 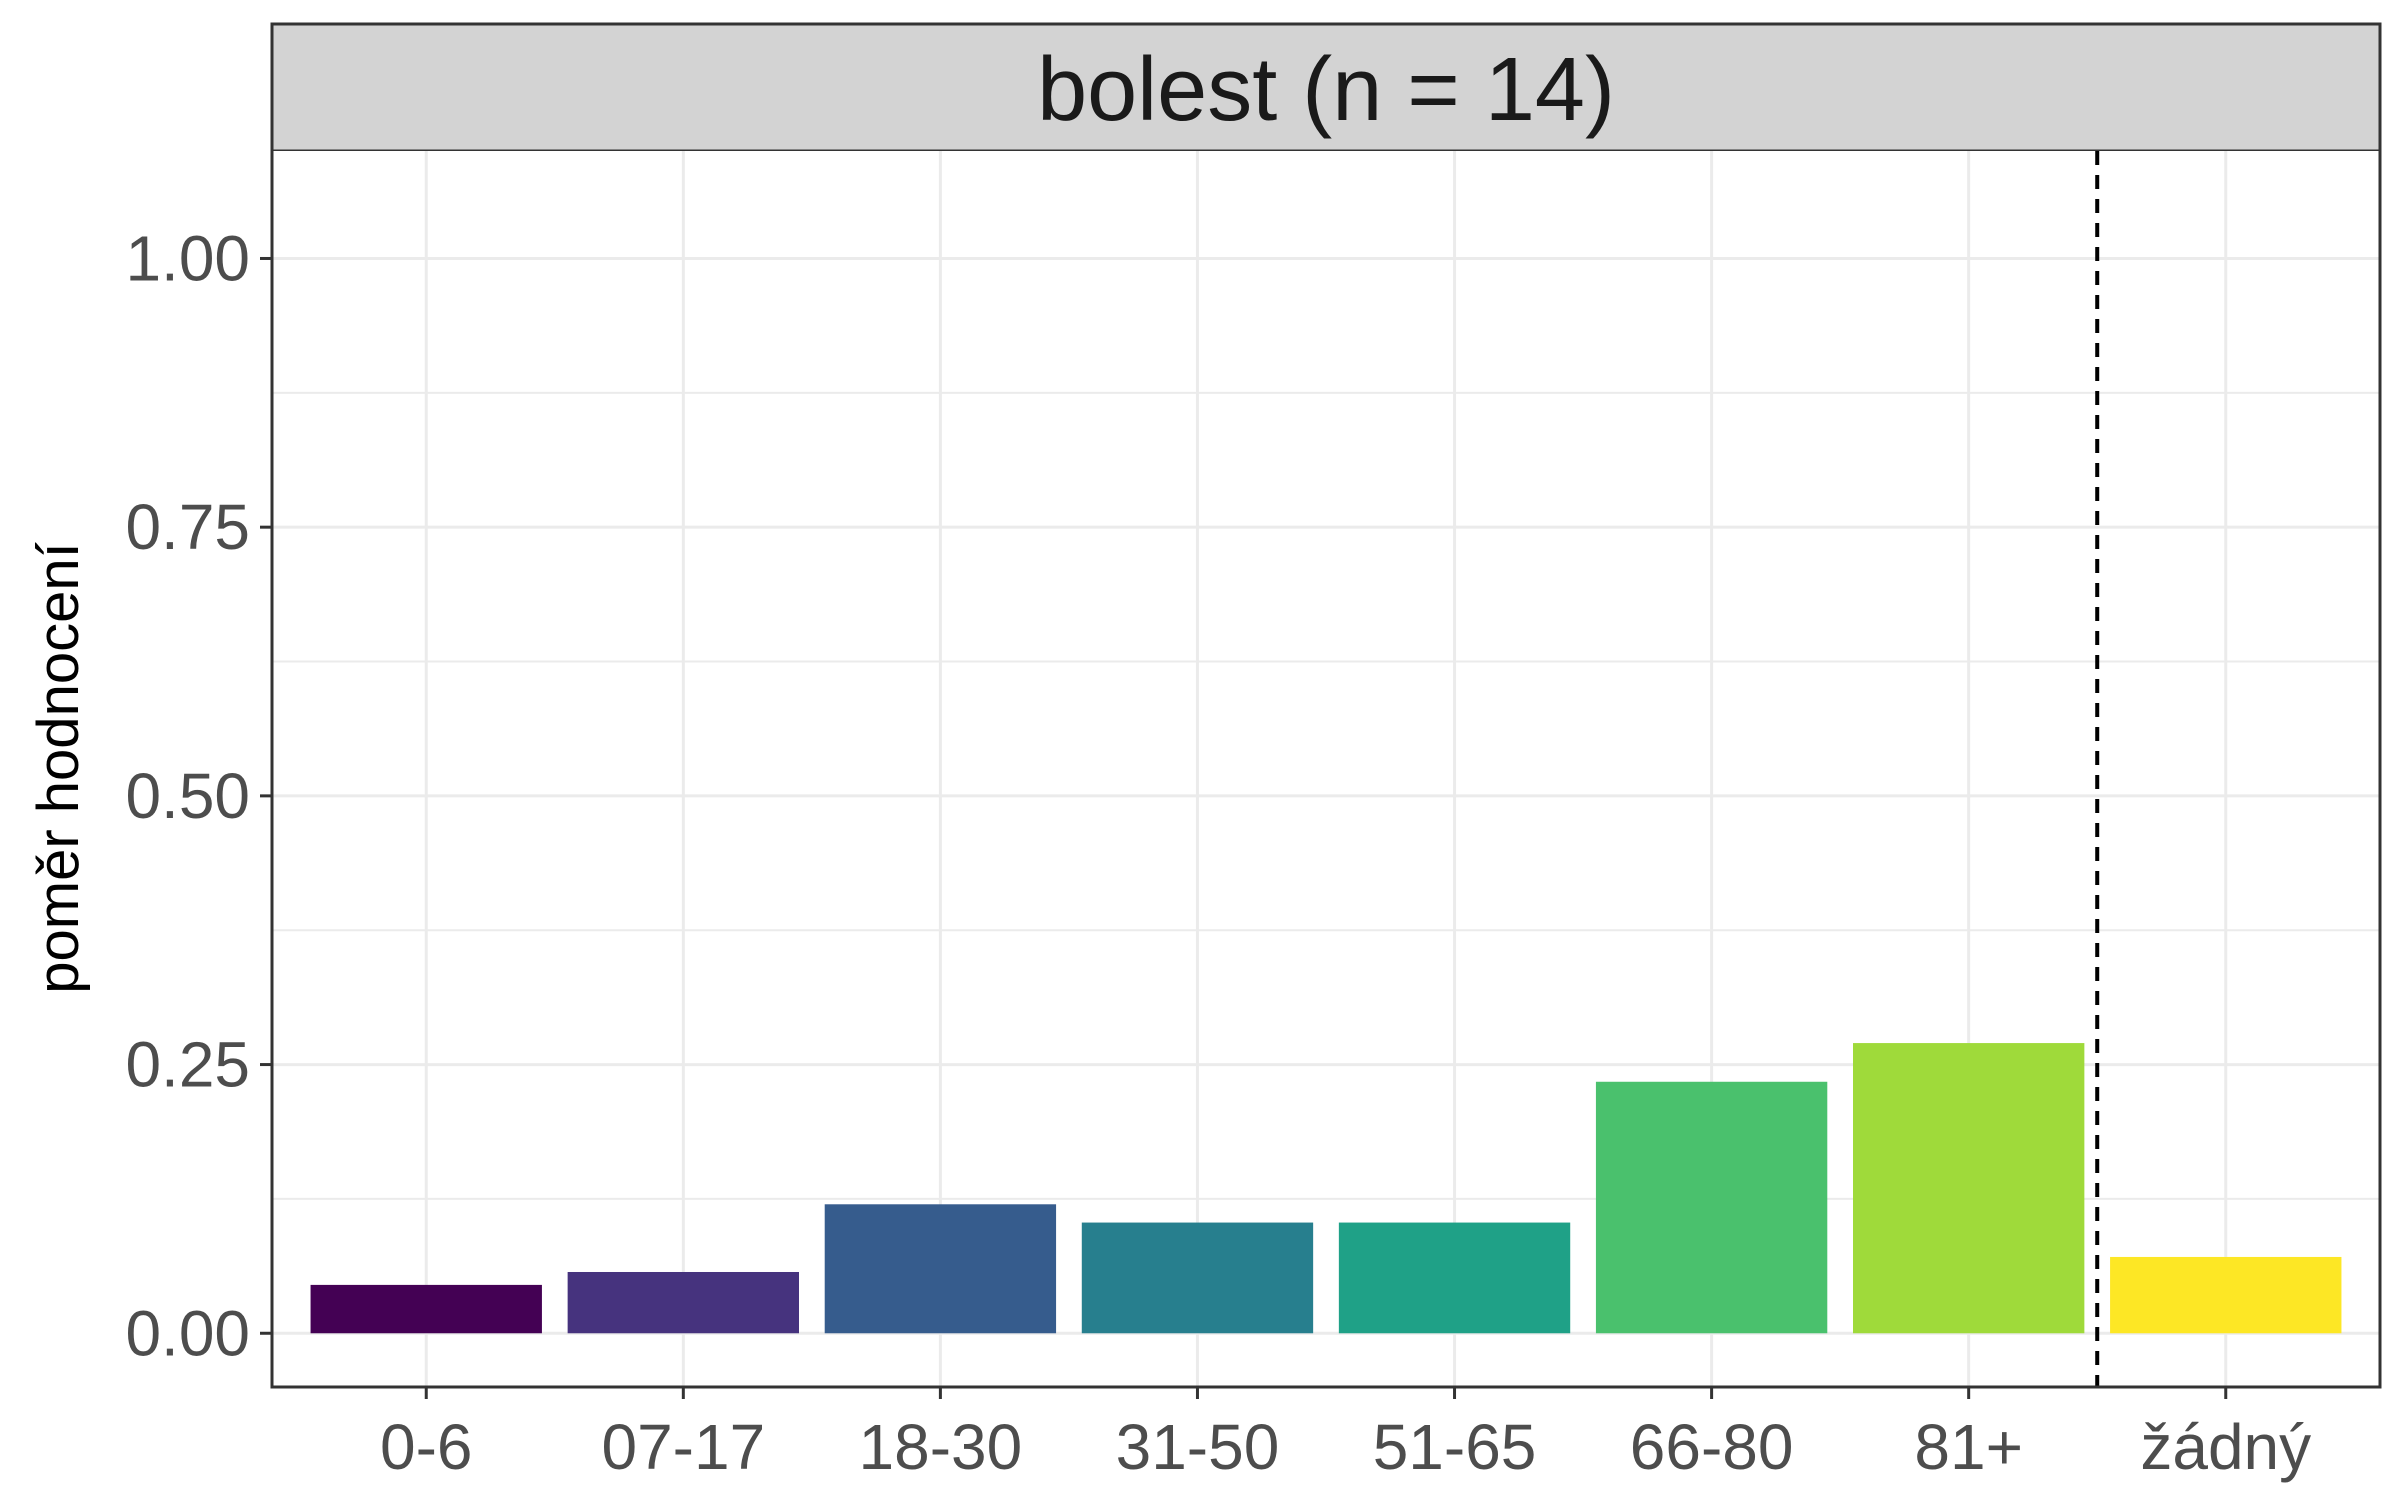 I want to click on y-tick-label: 0.50, so click(x=187, y=796).